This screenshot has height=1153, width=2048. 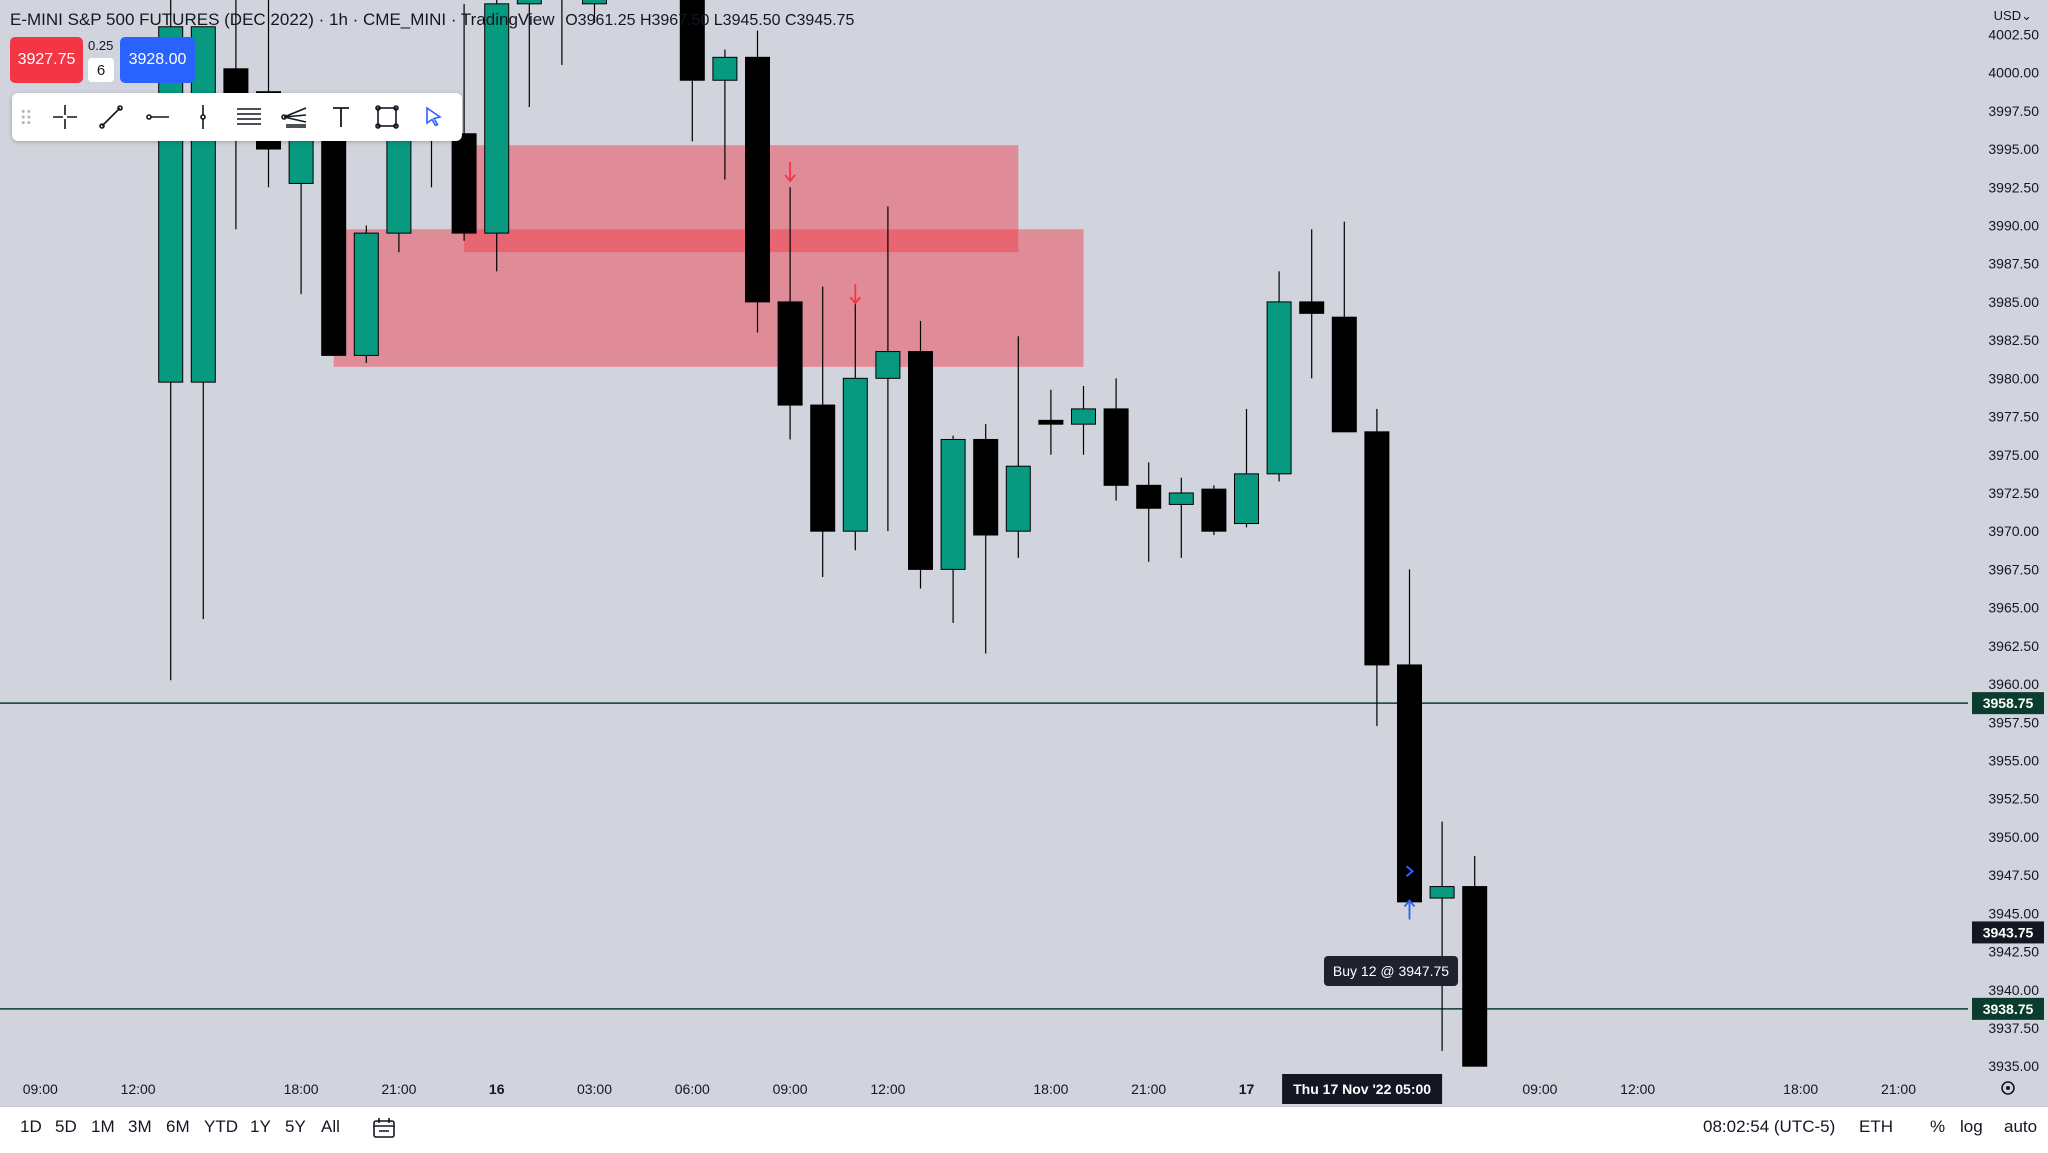 I want to click on y-tick-label: 3990.00, so click(x=2013, y=225).